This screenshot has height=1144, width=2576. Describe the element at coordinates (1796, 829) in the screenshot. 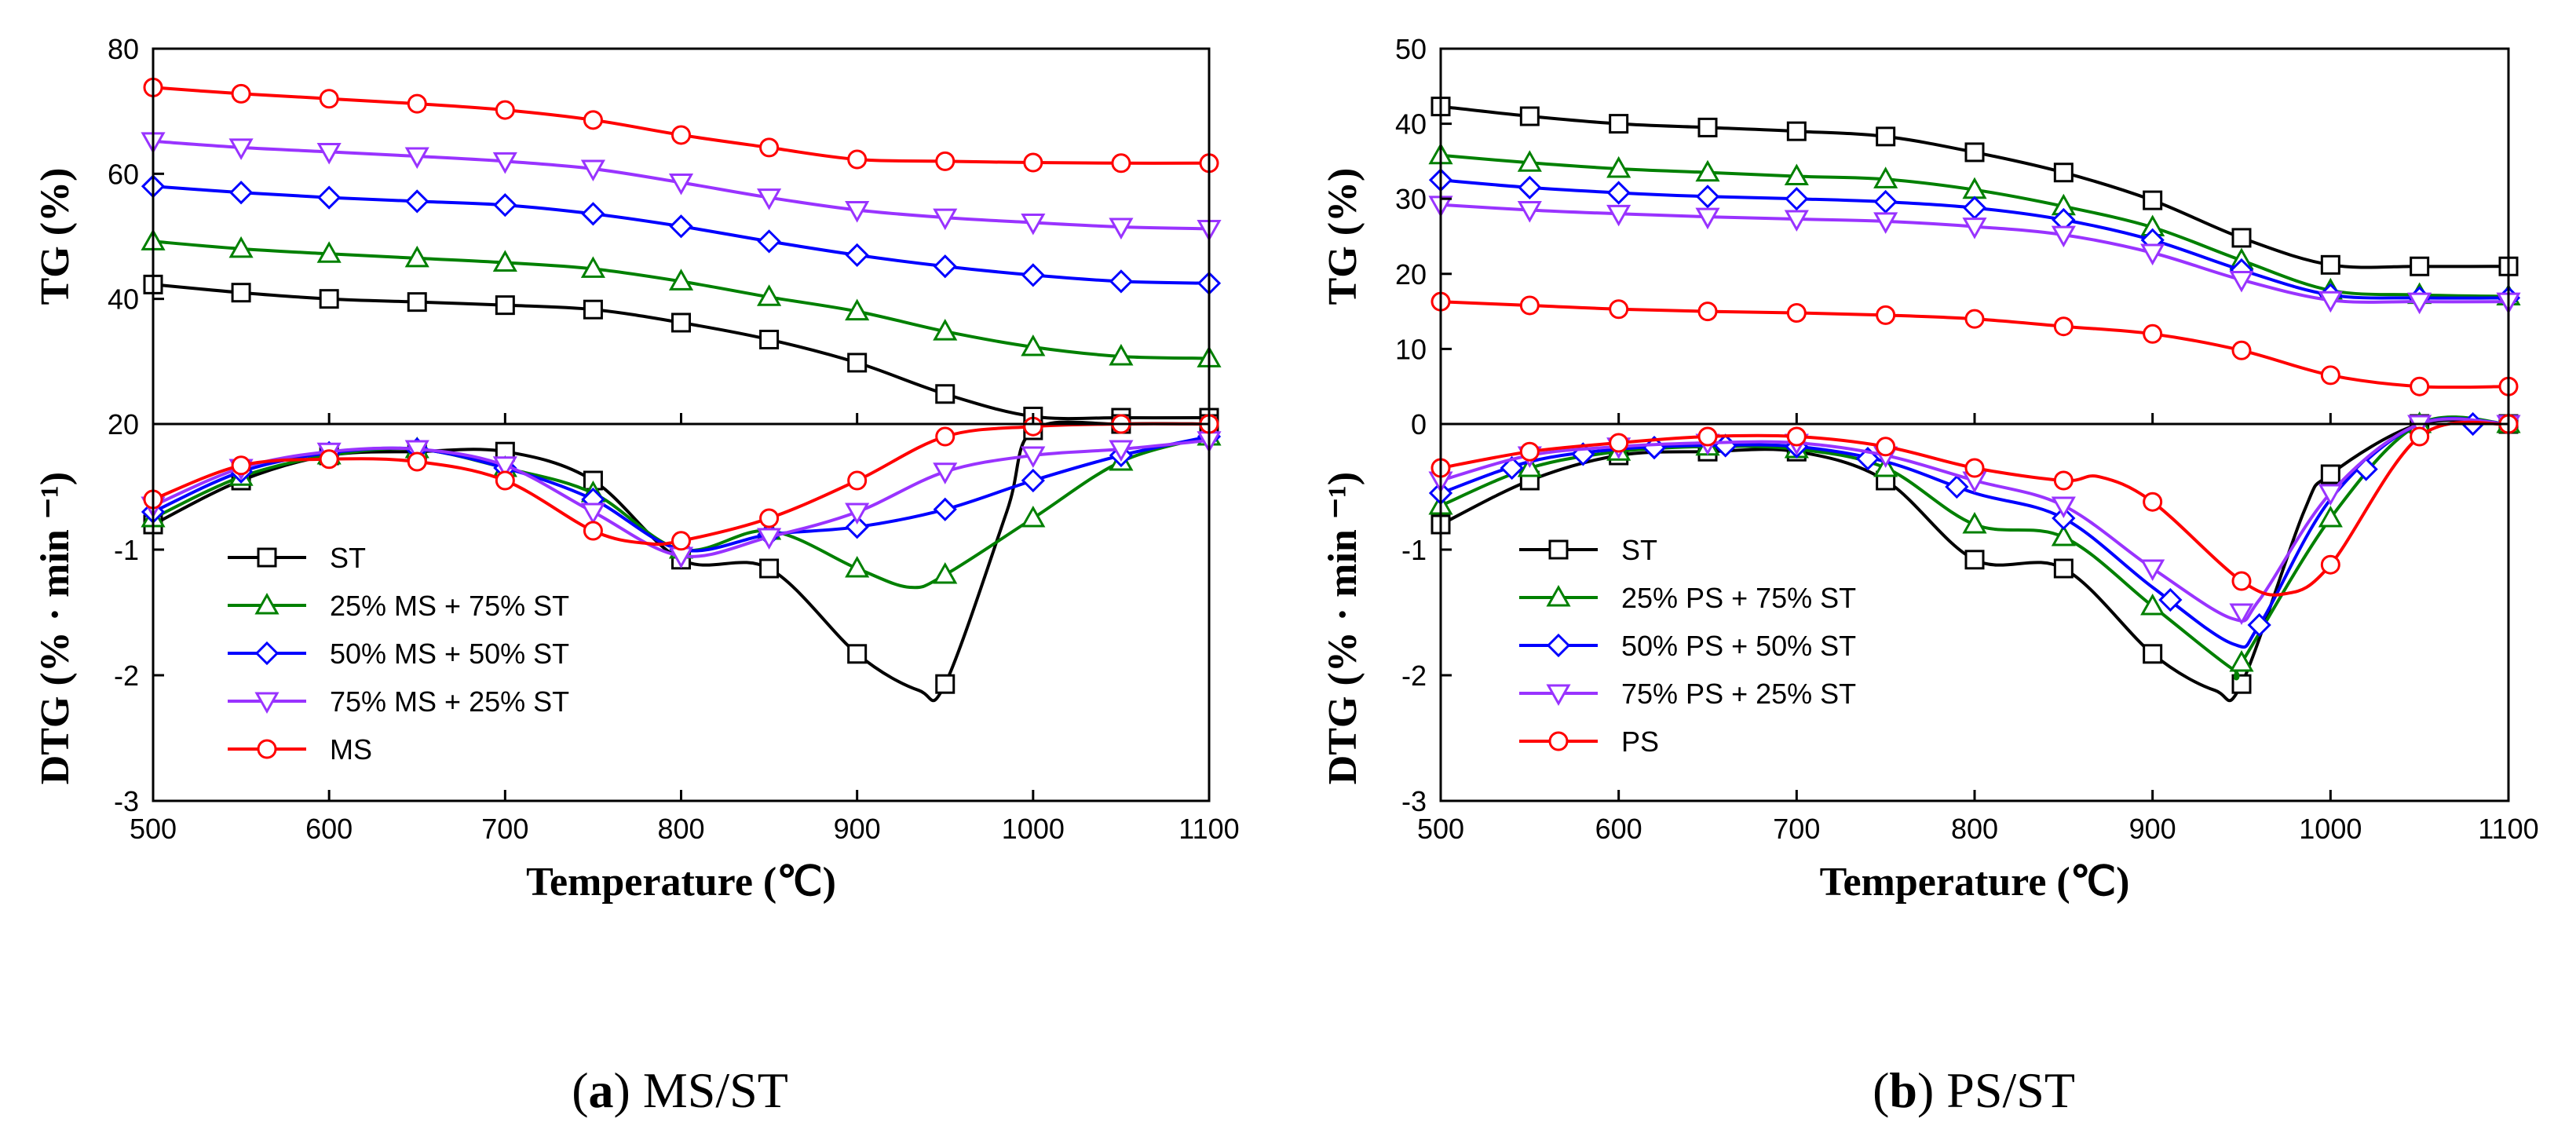

I see `x-tick-label: 700` at that location.